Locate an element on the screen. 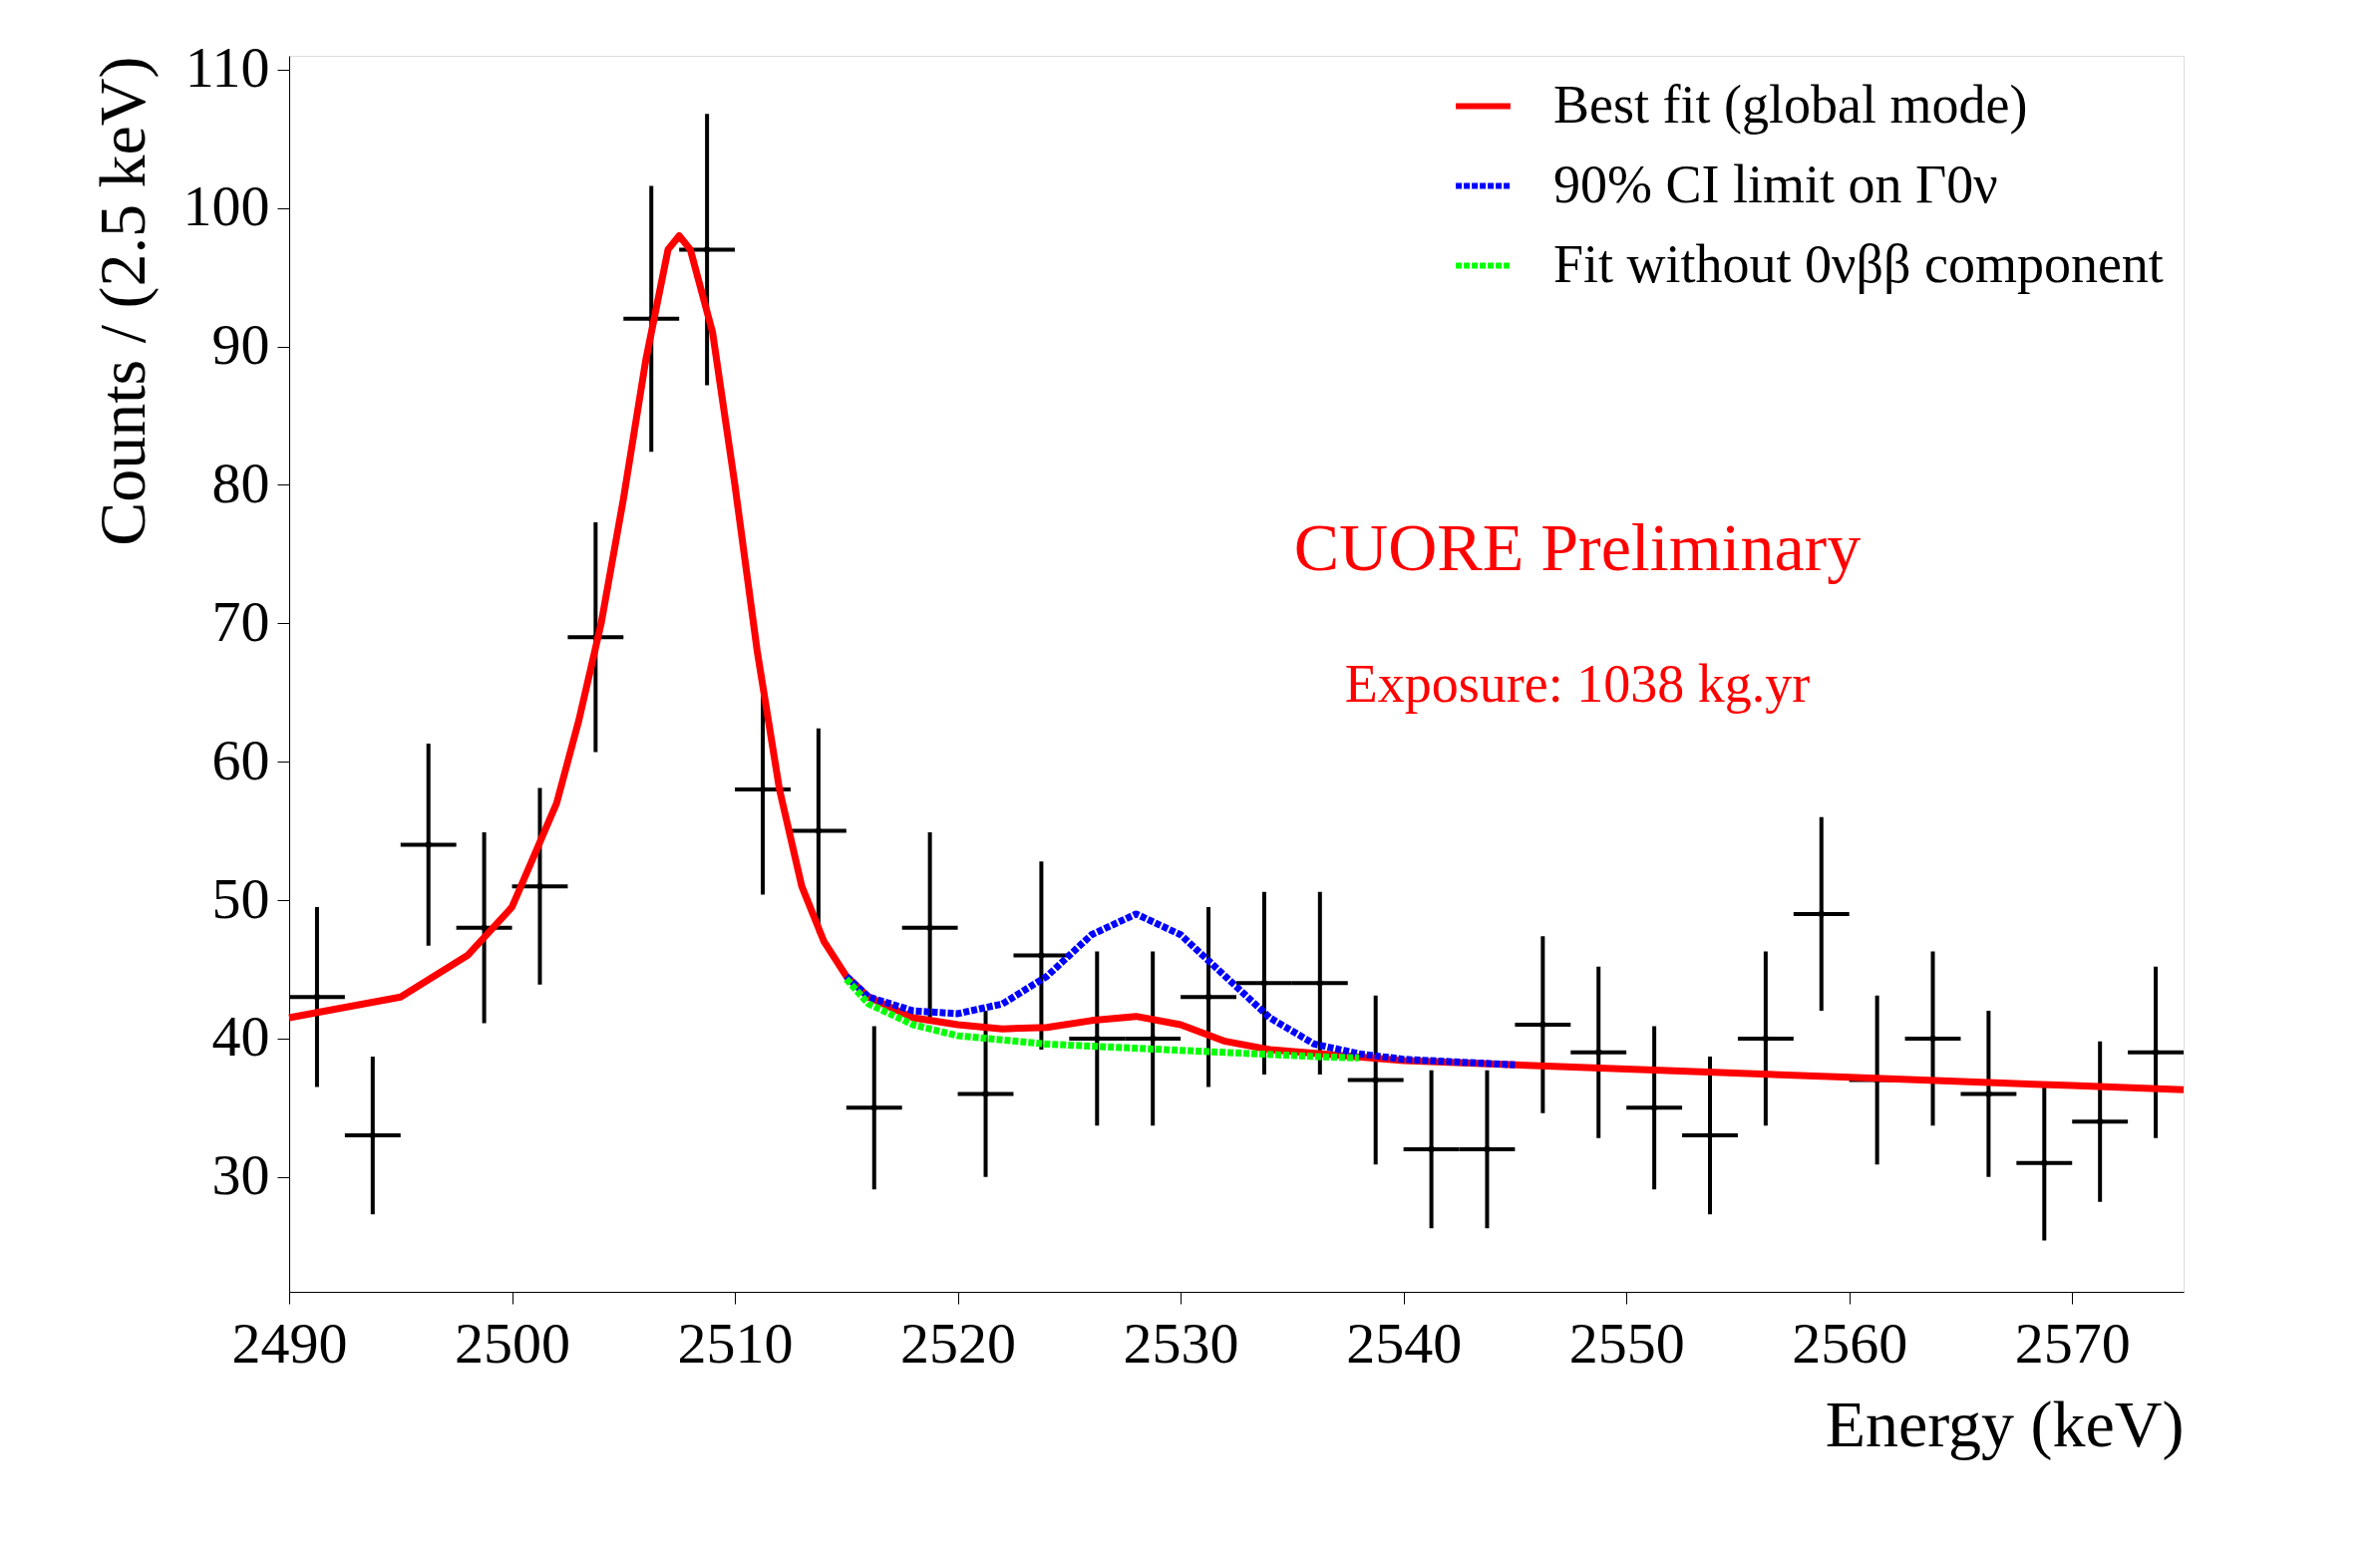  x-tick-label: 2570 is located at coordinates (2072, 1343).